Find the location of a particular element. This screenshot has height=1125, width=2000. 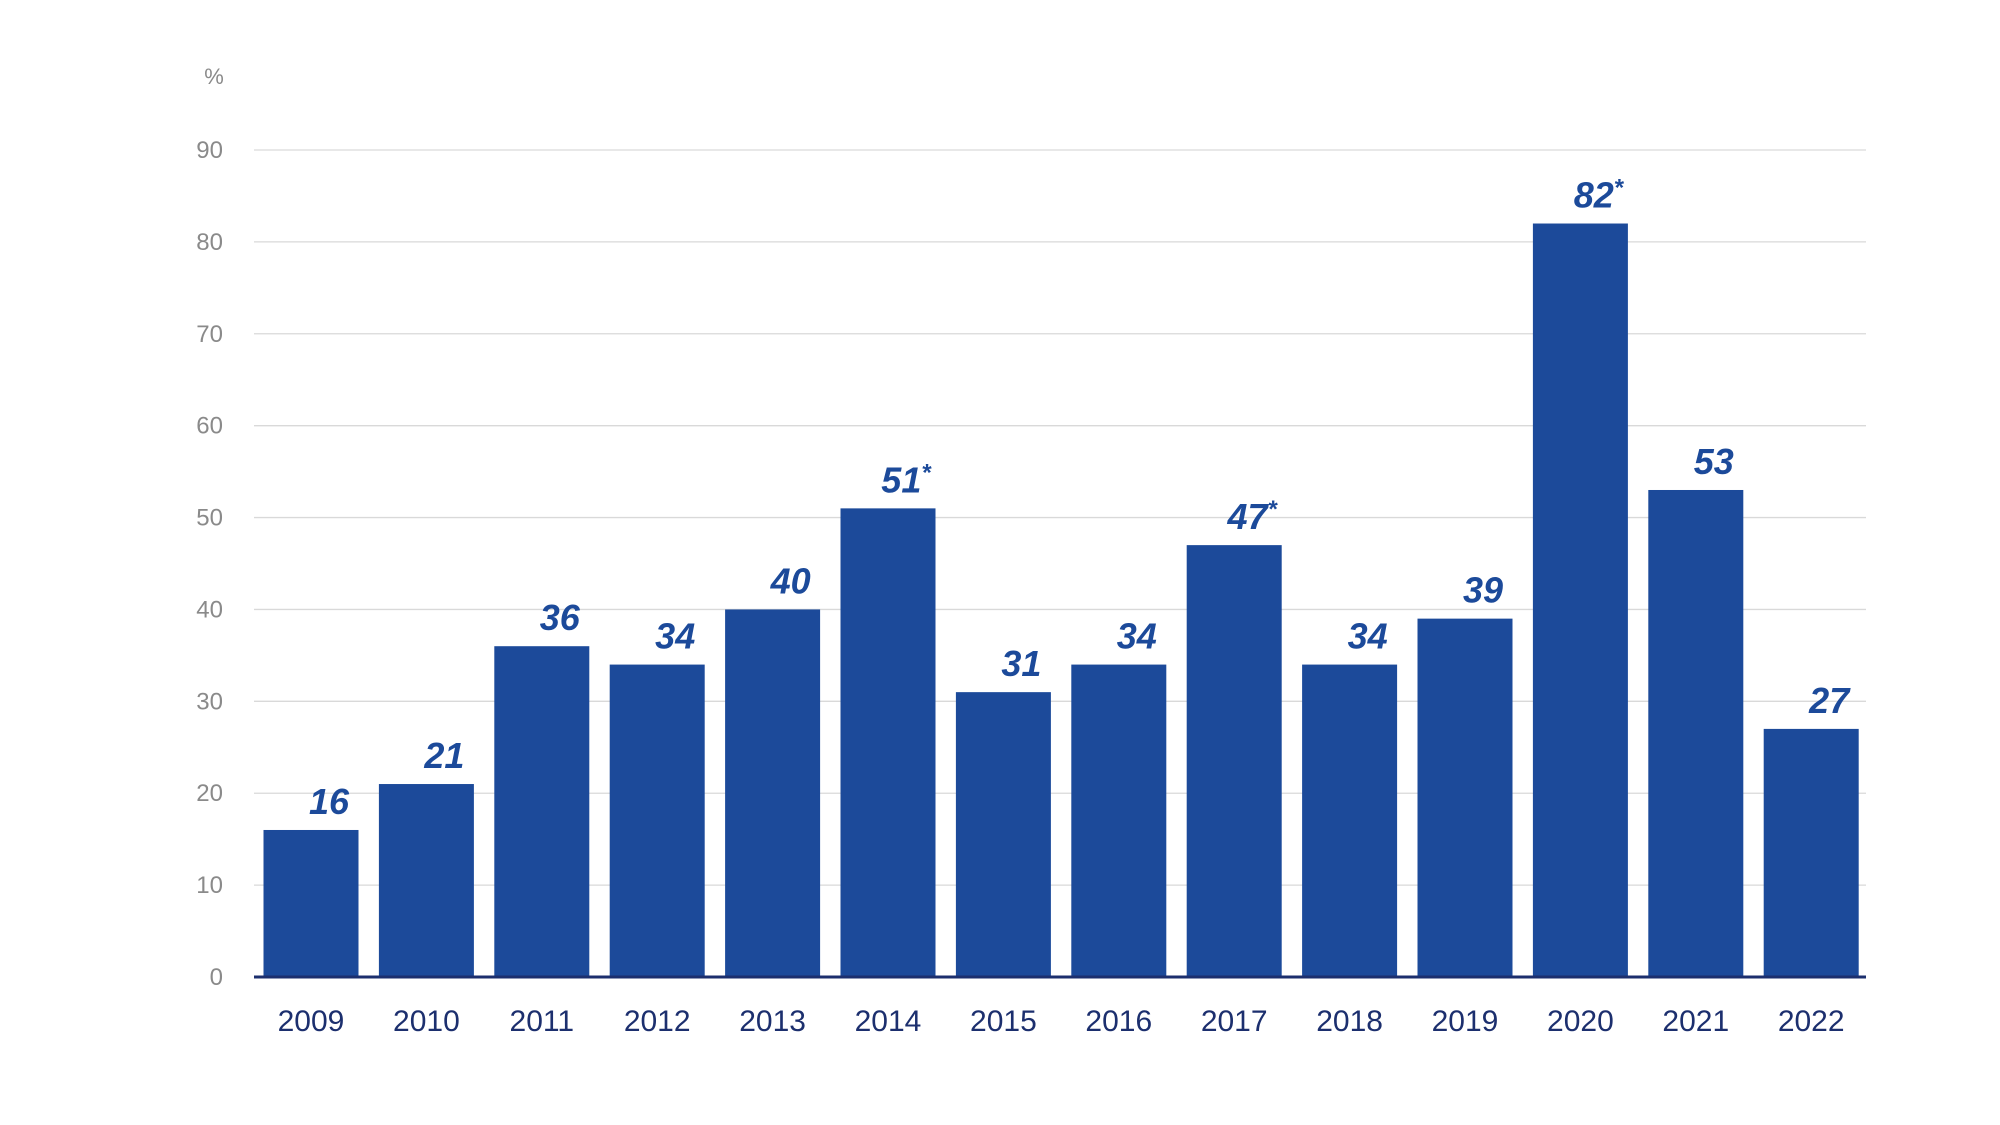

bar-2015 is located at coordinates (1003, 834).